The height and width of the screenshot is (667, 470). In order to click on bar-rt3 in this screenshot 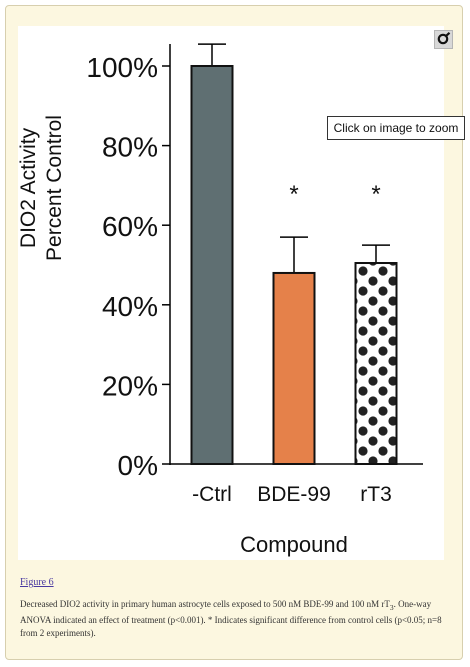, I will do `click(376, 363)`.